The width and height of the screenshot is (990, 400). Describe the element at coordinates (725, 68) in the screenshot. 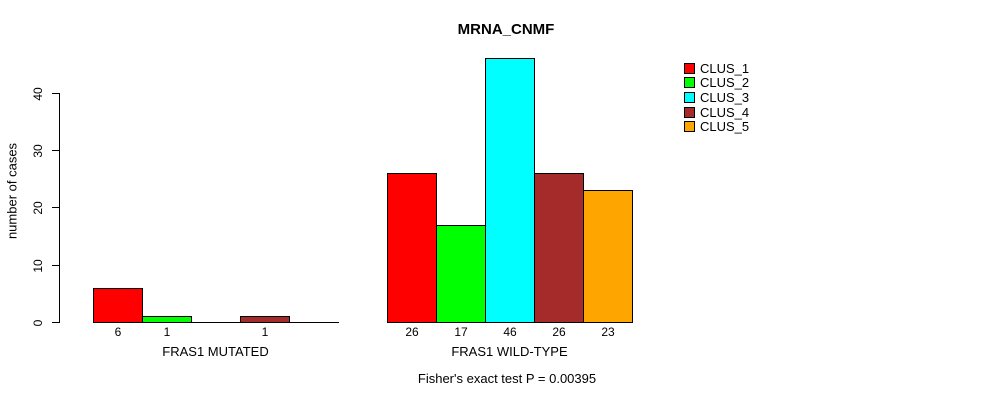

I see `legend-label: CLUS_1` at that location.